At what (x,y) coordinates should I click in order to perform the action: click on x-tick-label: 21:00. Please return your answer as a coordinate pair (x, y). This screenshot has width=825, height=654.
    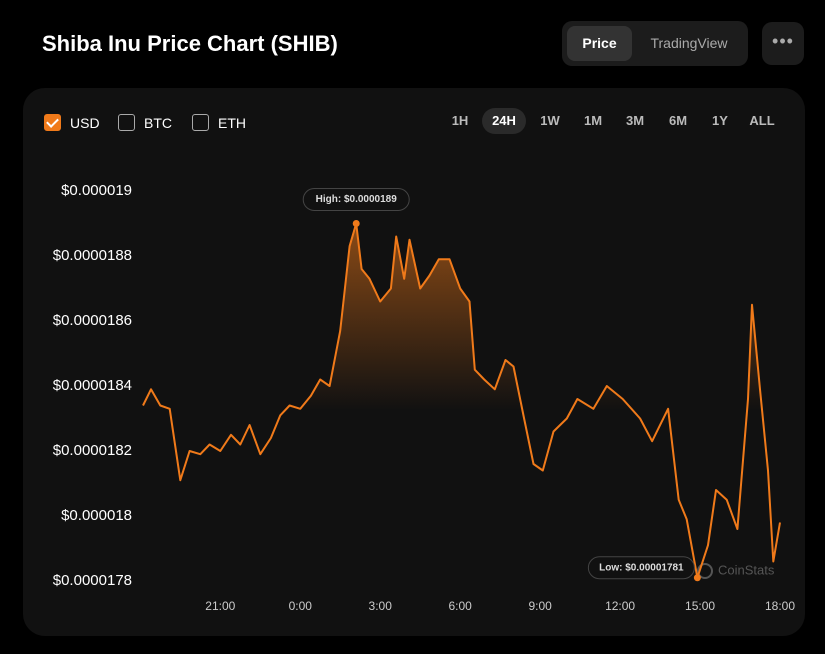
    Looking at the image, I should click on (220, 606).